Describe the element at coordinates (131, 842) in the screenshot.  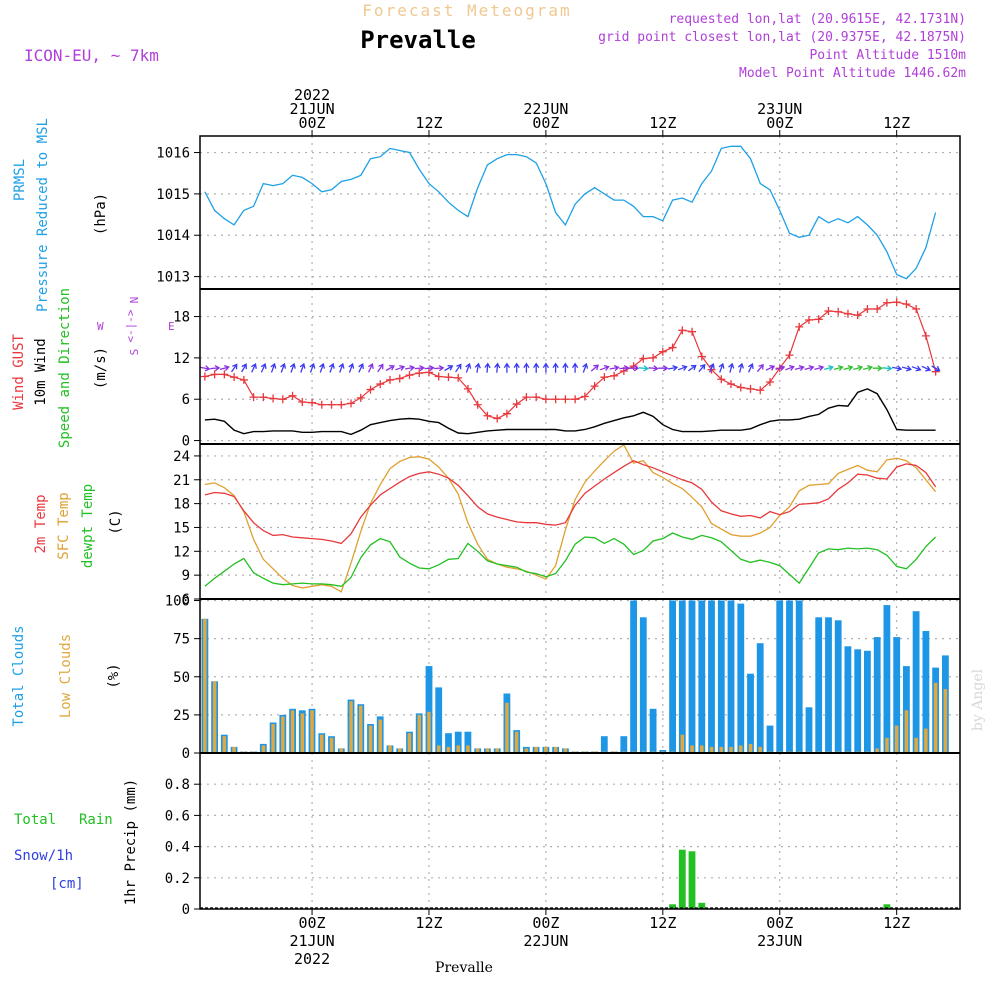
I see `precip-ylabel: 1hr Precip (mm)` at that location.